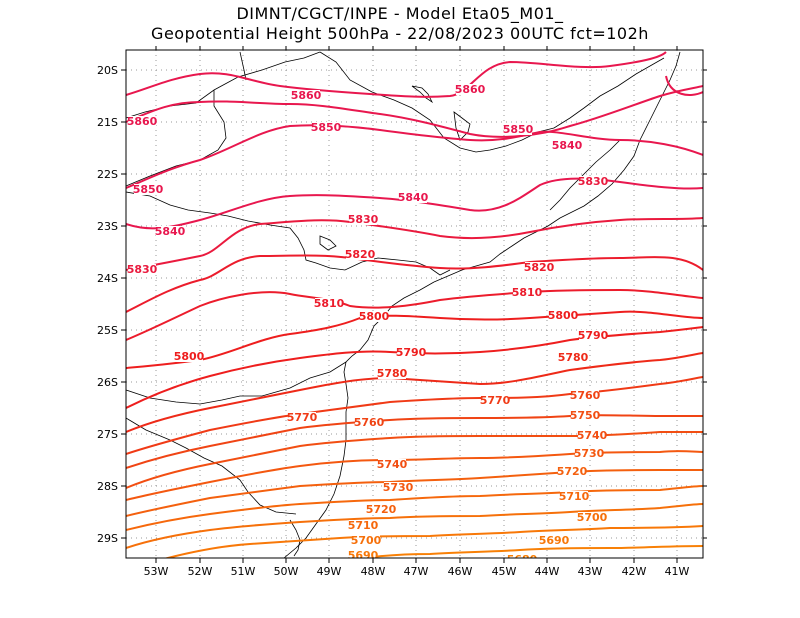 This screenshot has width=800, height=618. What do you see at coordinates (504, 571) in the screenshot?
I see `lon-label: 45W` at bounding box center [504, 571].